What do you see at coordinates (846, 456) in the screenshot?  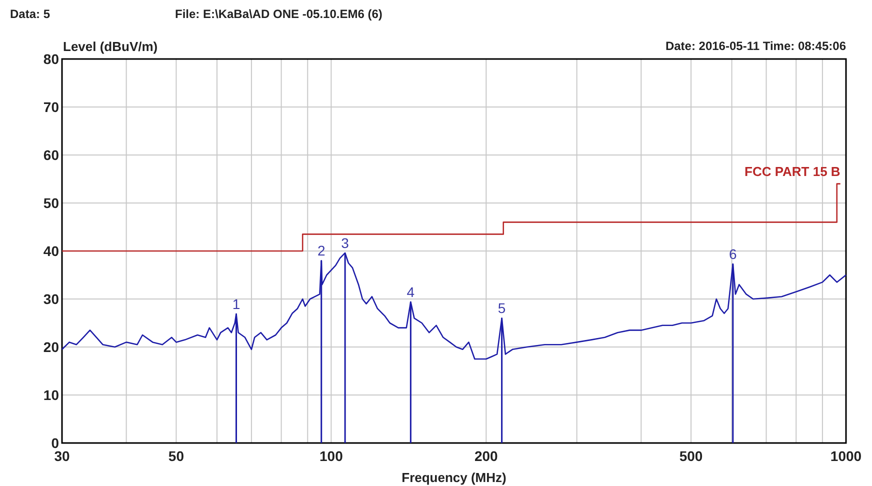 I see `x-tick-label: 1000` at bounding box center [846, 456].